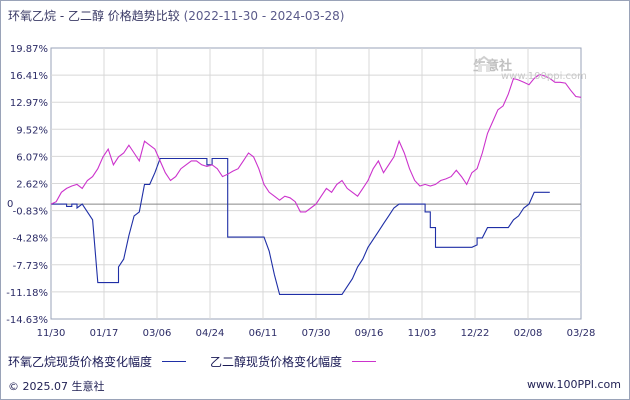 The height and width of the screenshot is (400, 630). I want to click on watermark-url: www.100ppi.com, so click(544, 76).